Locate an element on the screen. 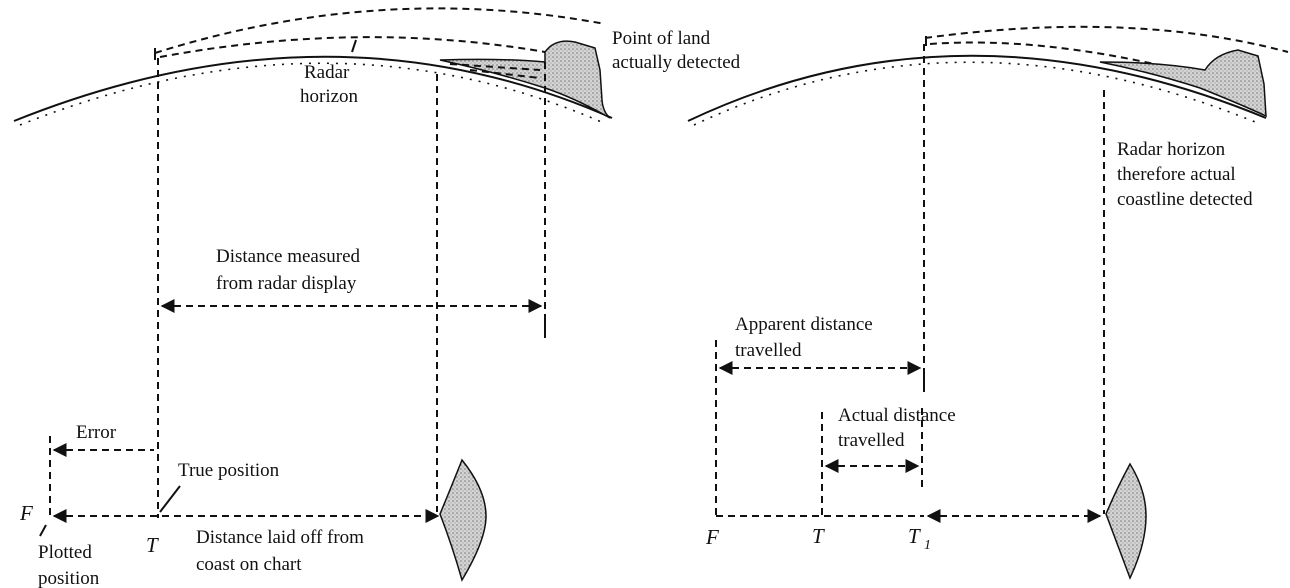  left-earth-hatching is located at coordinates (313, 94).